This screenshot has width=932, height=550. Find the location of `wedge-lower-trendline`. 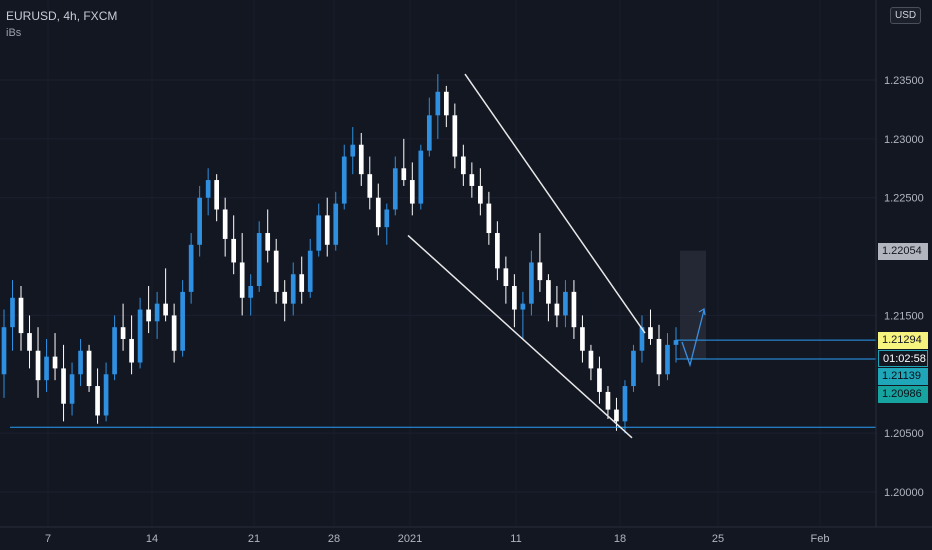

wedge-lower-trendline is located at coordinates (520, 336).